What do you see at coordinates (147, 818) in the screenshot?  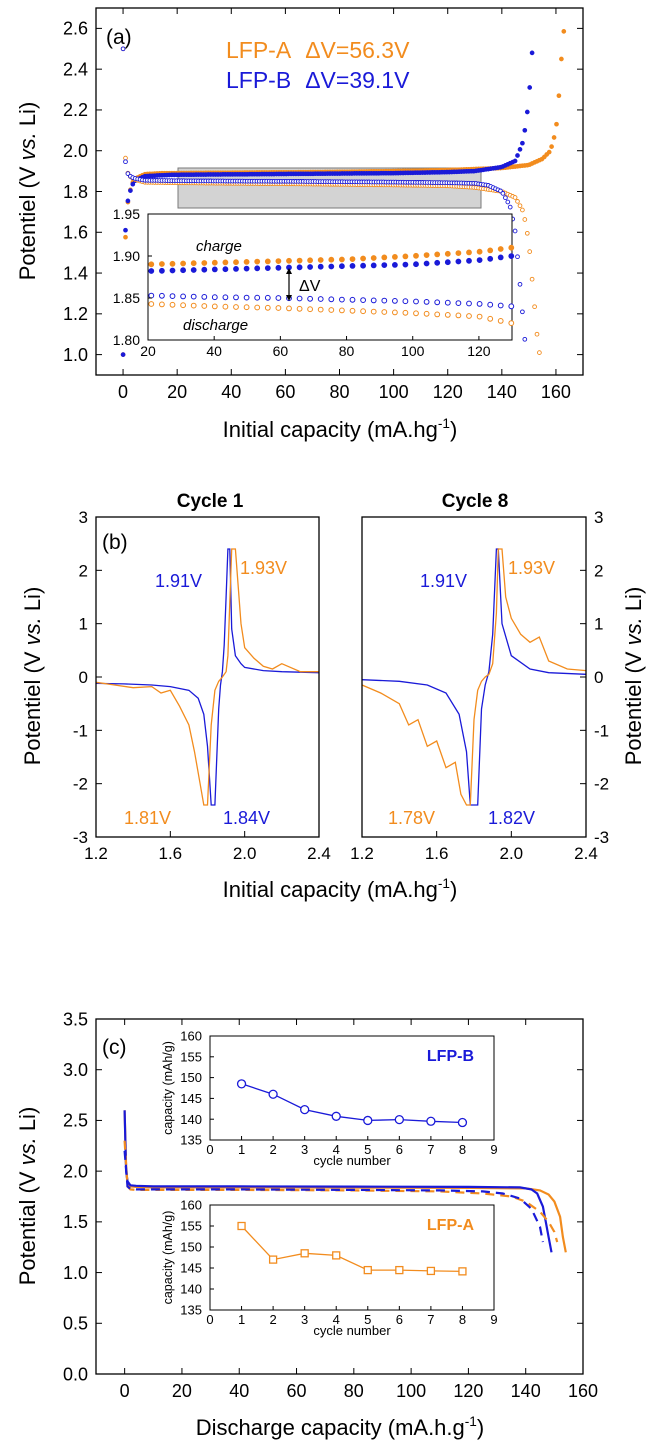 I see `cycle1-lfp-a-discharge-value: 1.81V` at bounding box center [147, 818].